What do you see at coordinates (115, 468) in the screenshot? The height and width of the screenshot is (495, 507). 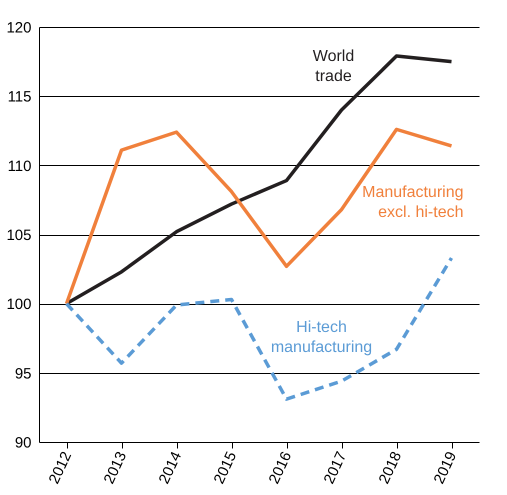 I see `x-tick-label: 2013` at bounding box center [115, 468].